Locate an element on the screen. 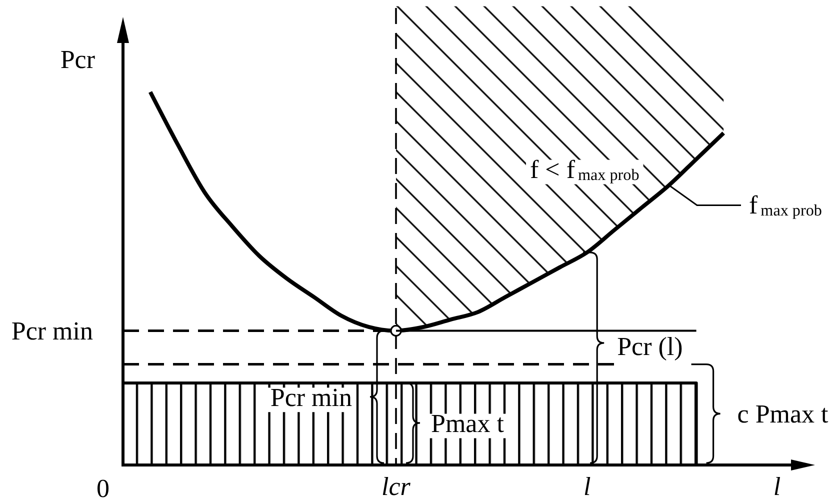  text: 0 is located at coordinates (103, 488).